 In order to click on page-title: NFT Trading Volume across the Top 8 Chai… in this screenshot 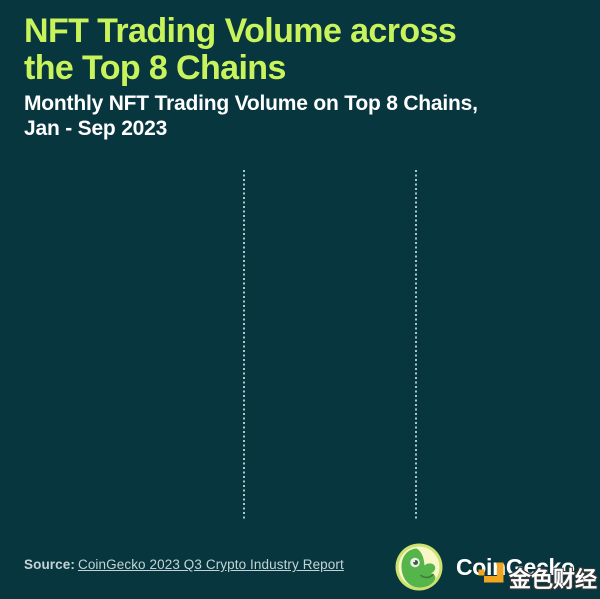, I will do `click(240, 49)`.